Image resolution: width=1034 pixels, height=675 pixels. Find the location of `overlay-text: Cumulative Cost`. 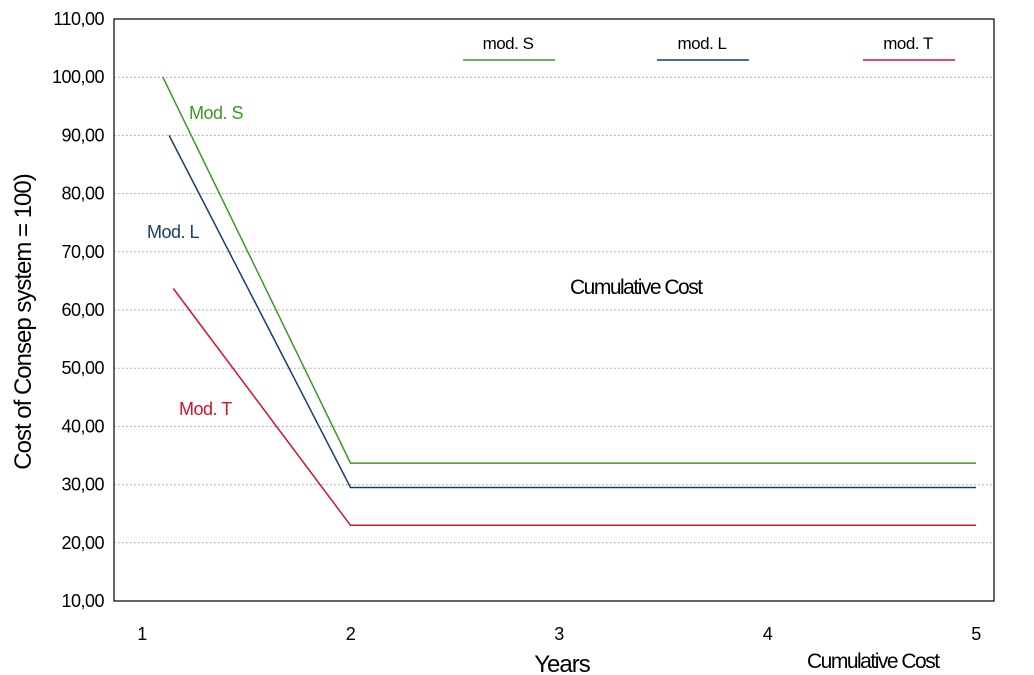

overlay-text: Cumulative Cost is located at coordinates (636, 287).